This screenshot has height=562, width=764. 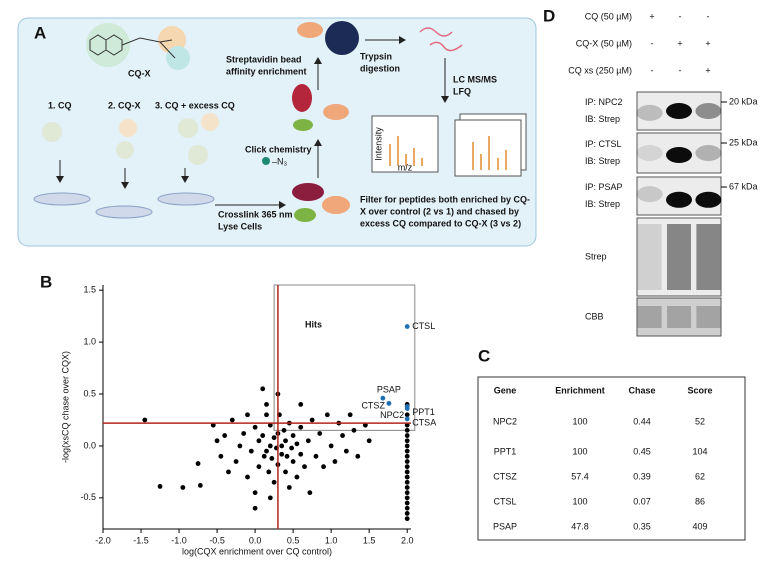 What do you see at coordinates (699, 390) in the screenshot?
I see `table-header: Score` at bounding box center [699, 390].